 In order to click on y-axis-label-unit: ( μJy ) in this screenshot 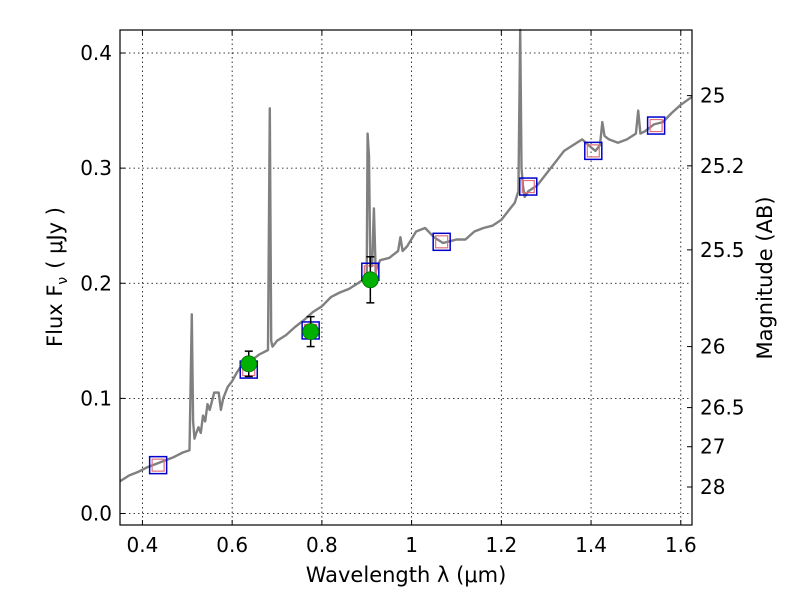, I will do `click(55, 238)`.